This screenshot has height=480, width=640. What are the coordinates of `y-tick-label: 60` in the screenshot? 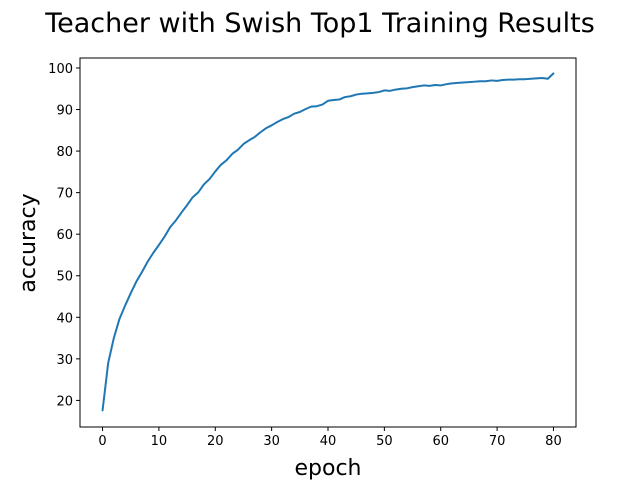 It's located at (64, 235).